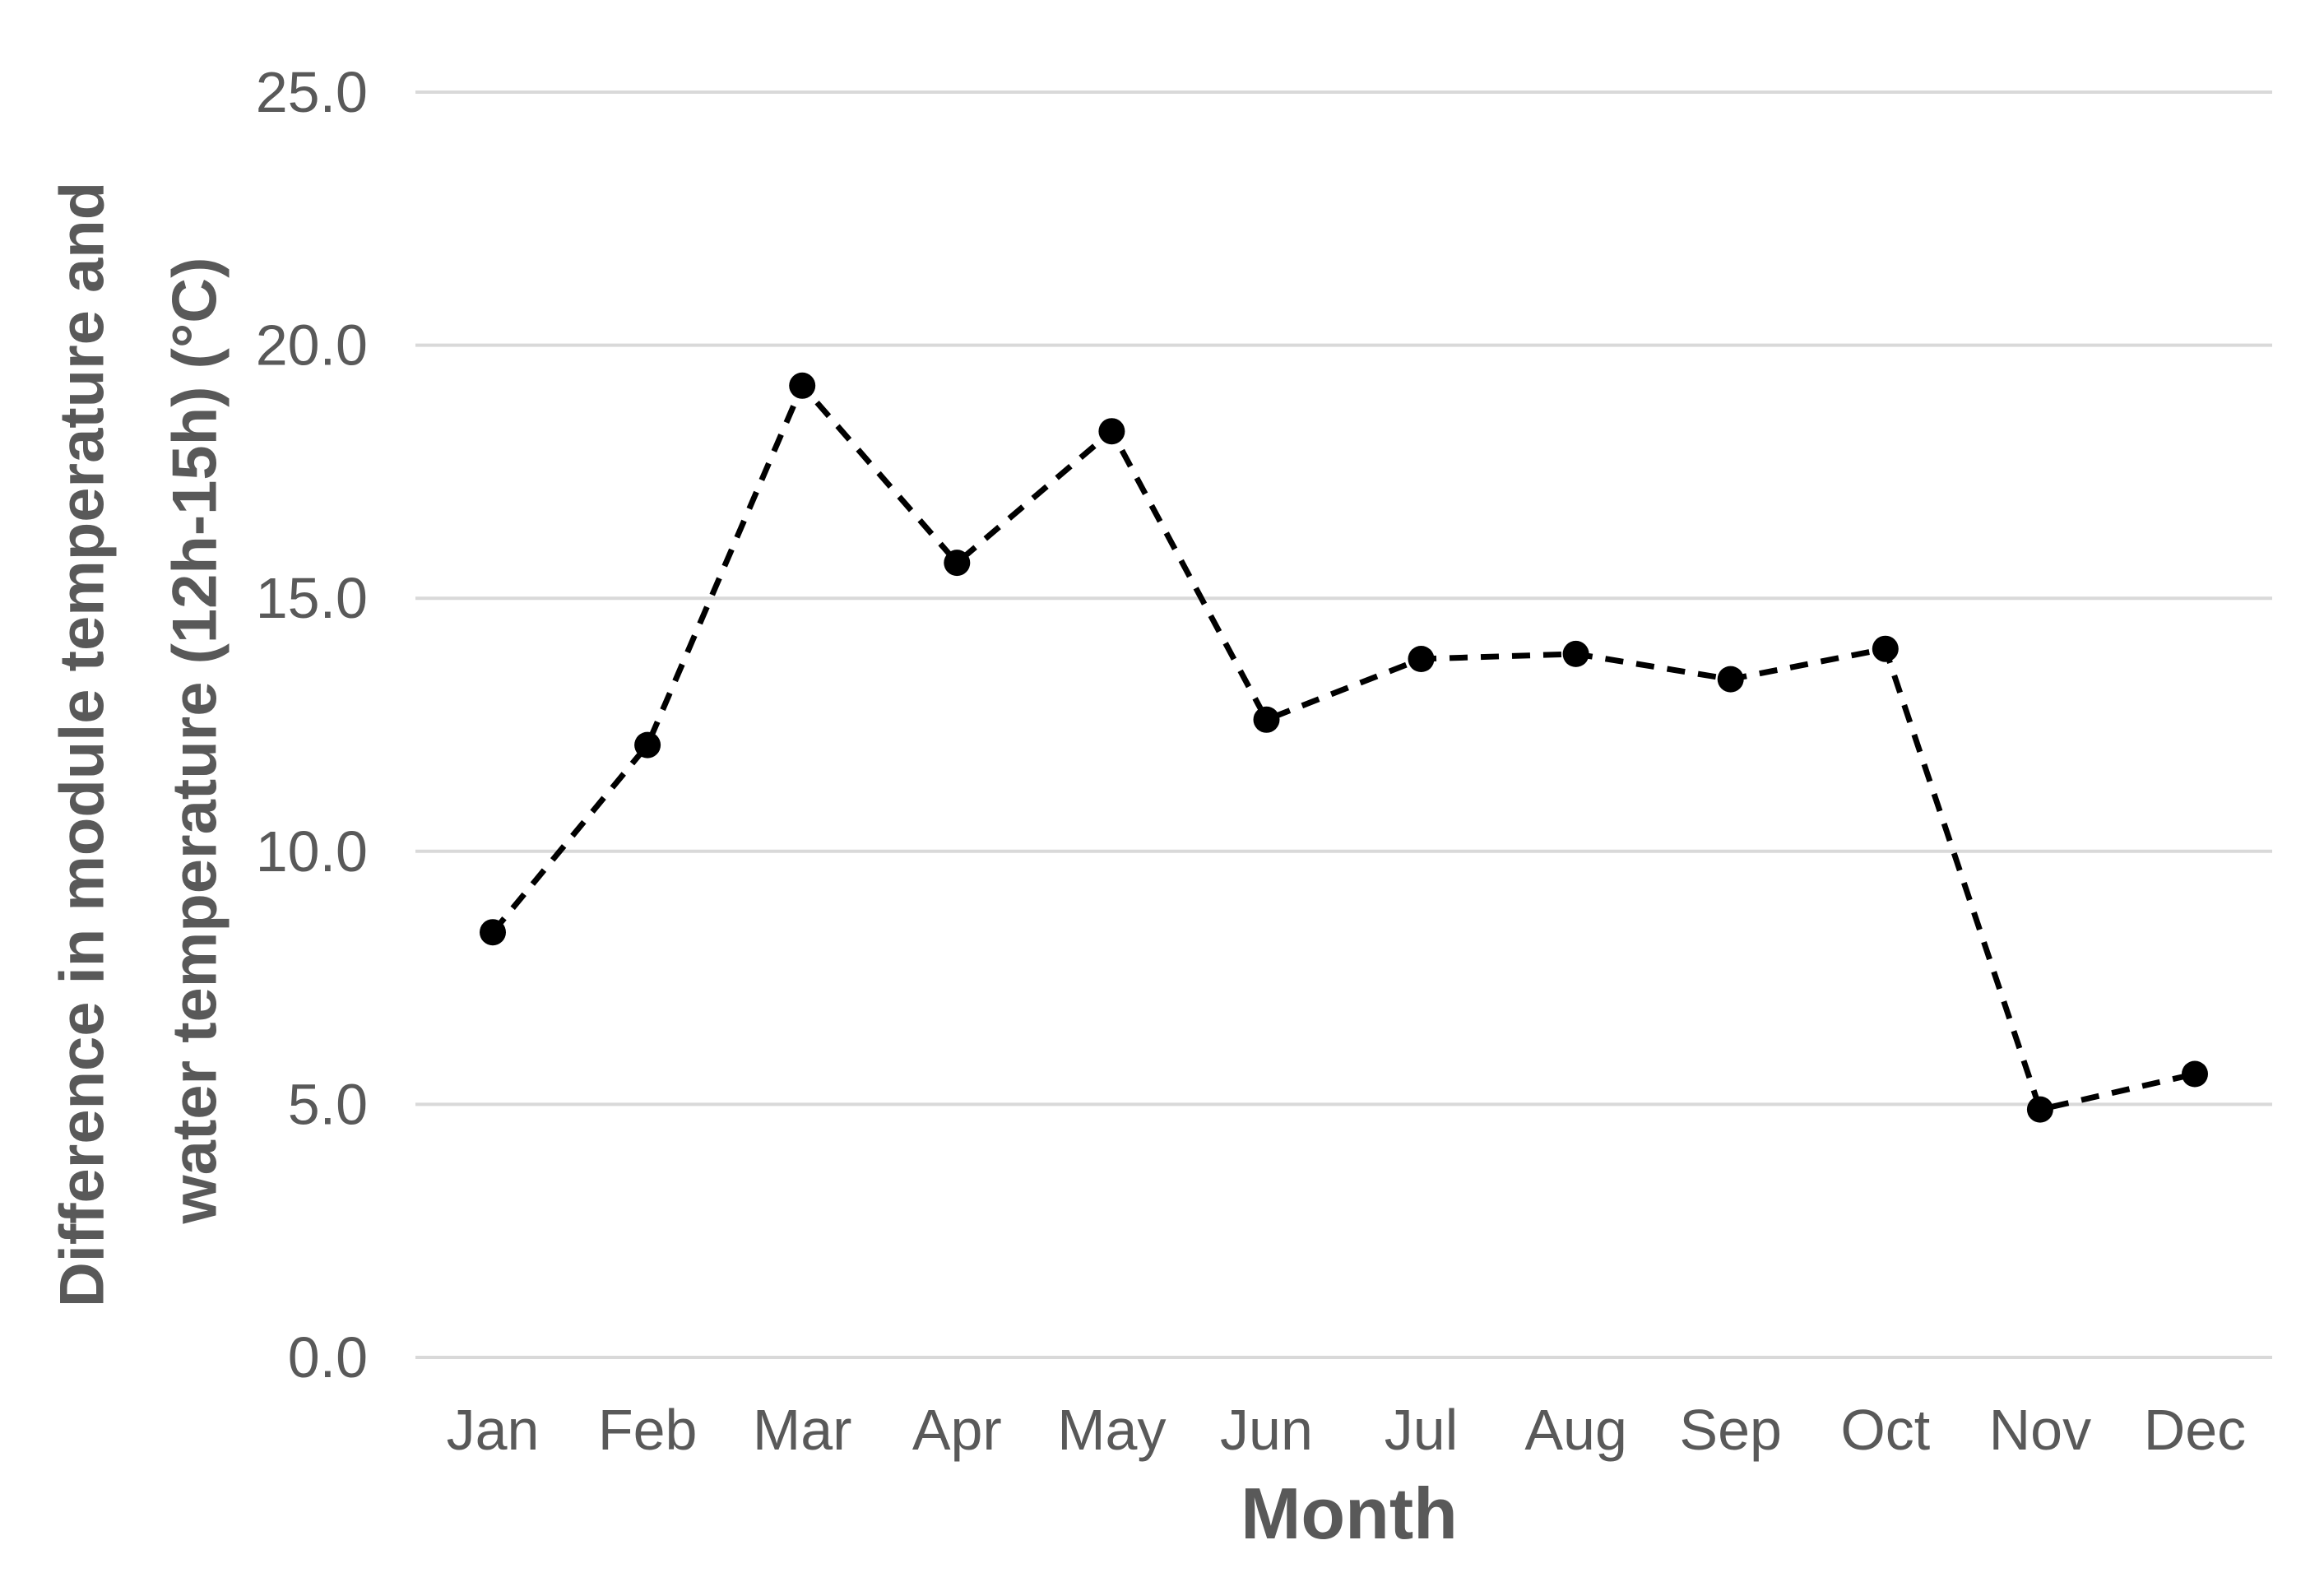 The height and width of the screenshot is (1582, 2324). What do you see at coordinates (802, 1430) in the screenshot?
I see `x-tick-label-Mar: Mar` at bounding box center [802, 1430].